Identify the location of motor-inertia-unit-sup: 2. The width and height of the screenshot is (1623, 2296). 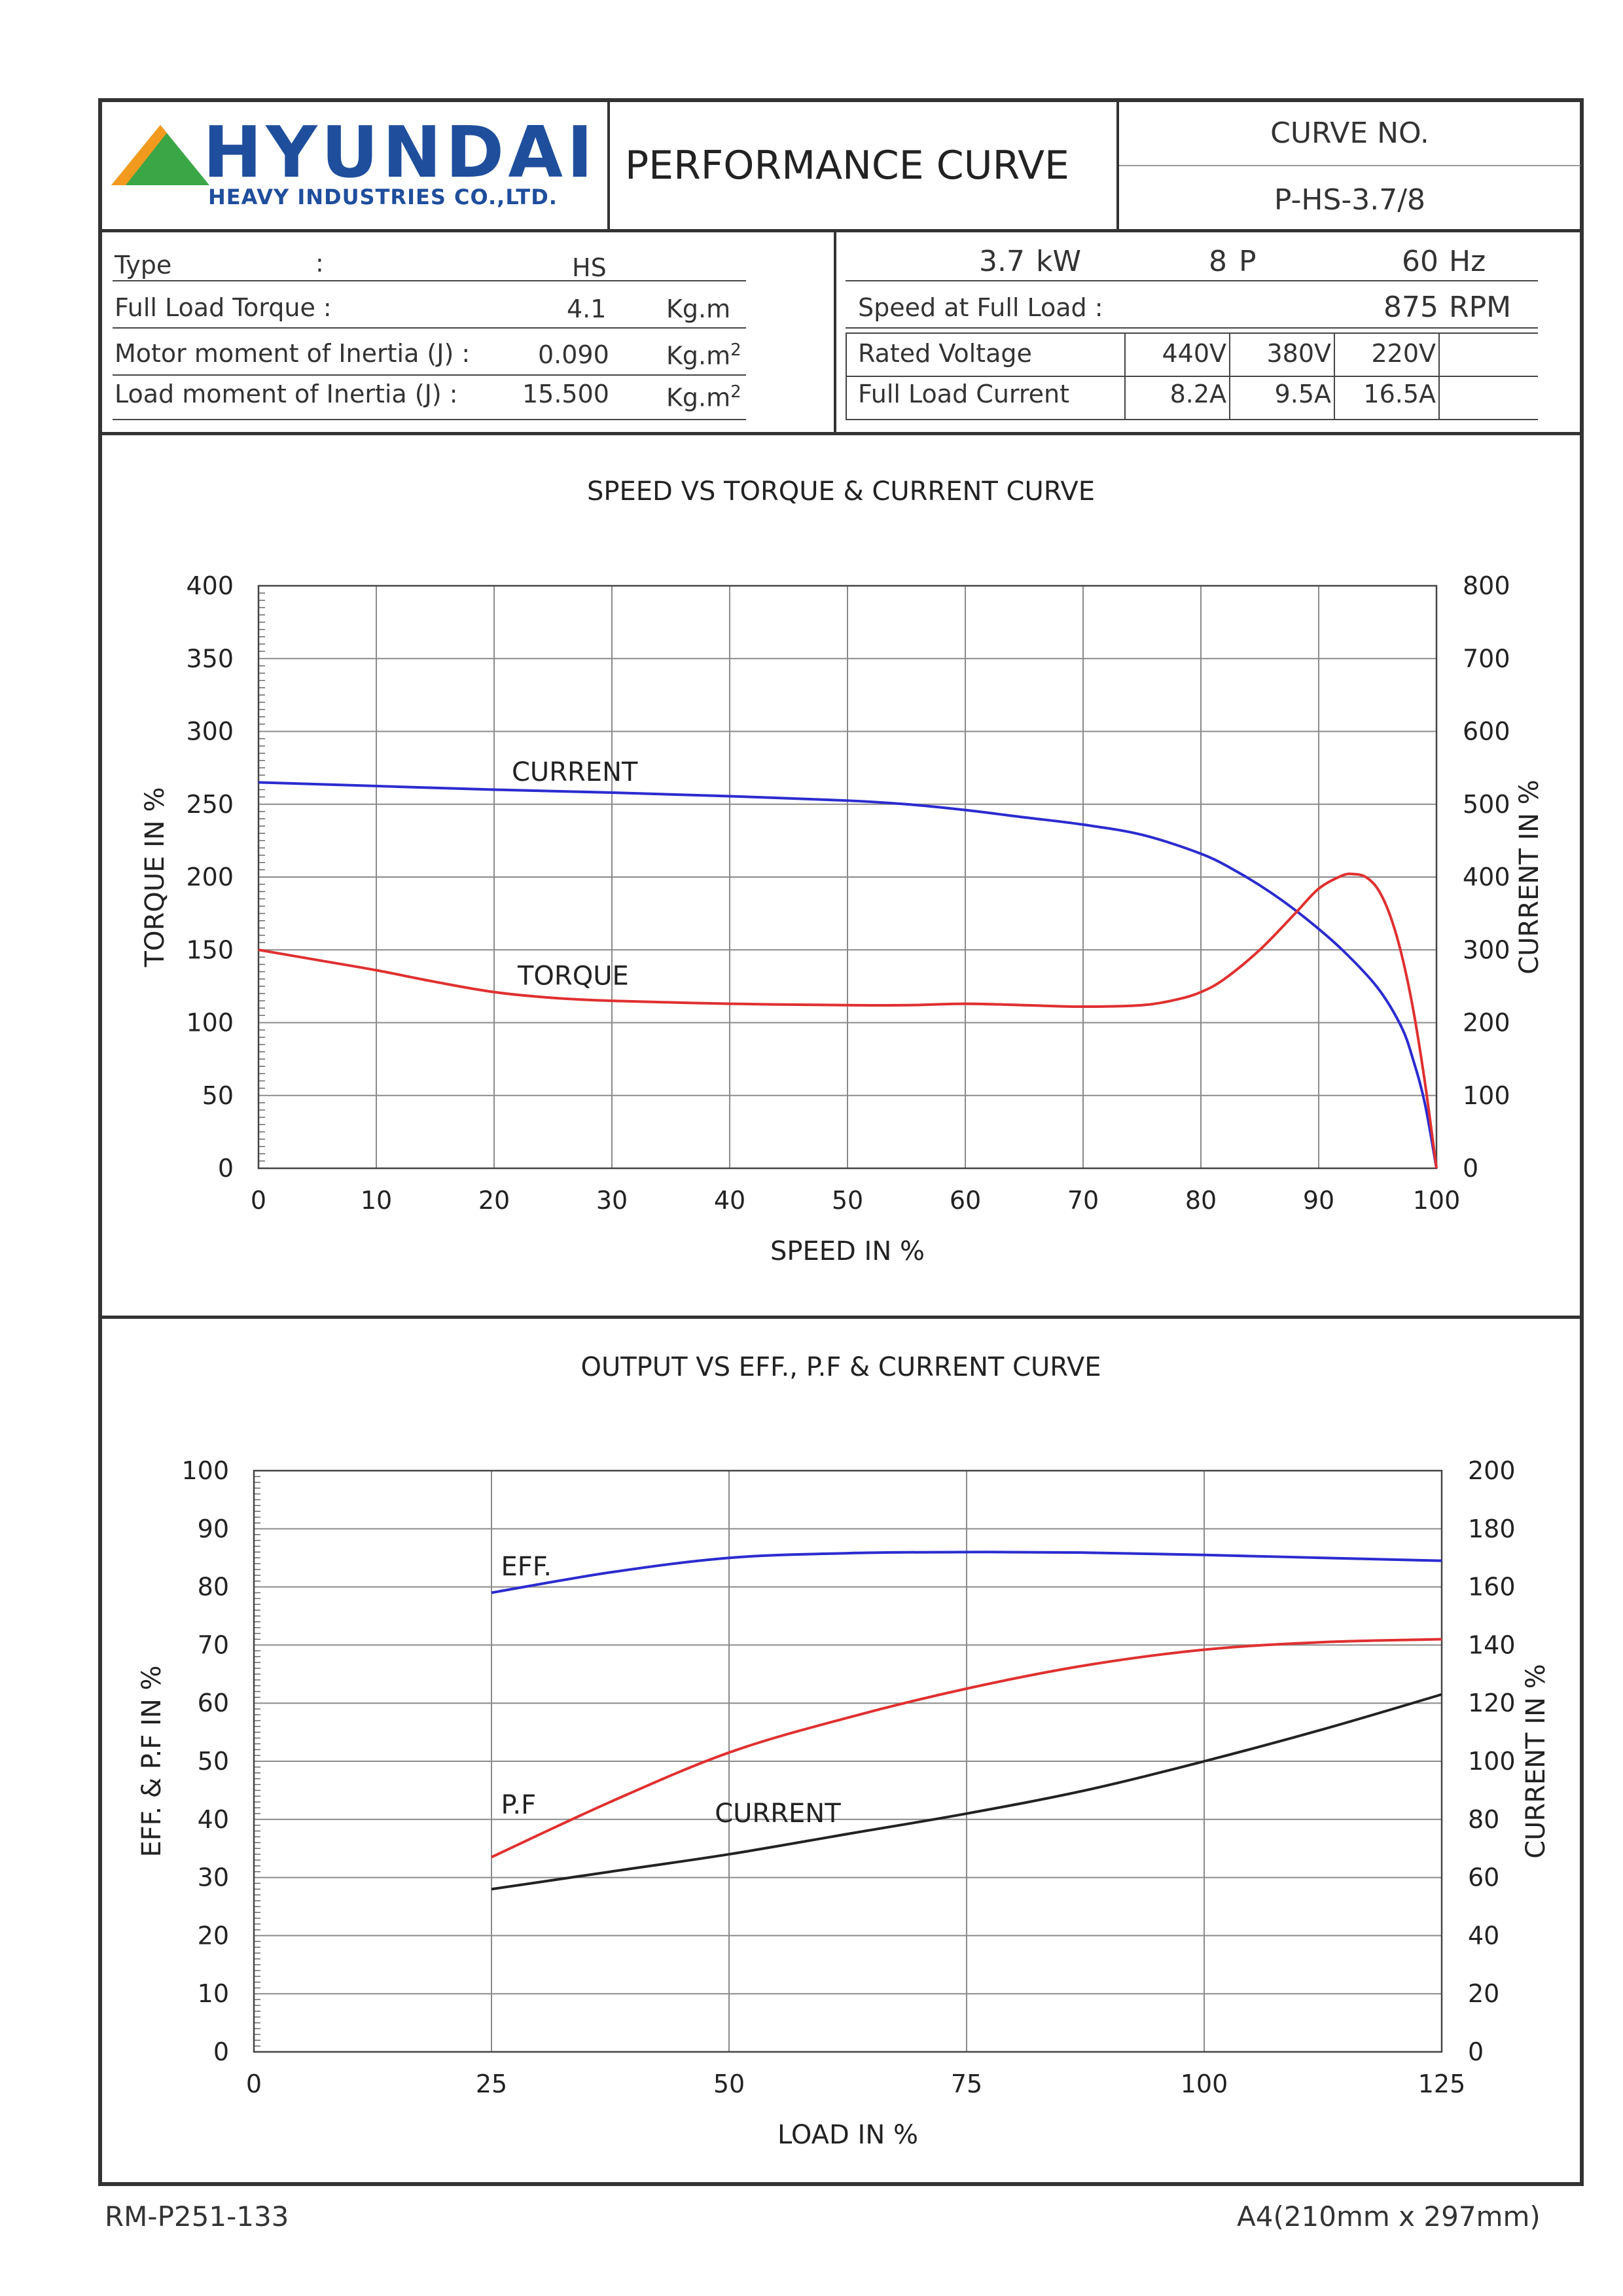
(735, 350).